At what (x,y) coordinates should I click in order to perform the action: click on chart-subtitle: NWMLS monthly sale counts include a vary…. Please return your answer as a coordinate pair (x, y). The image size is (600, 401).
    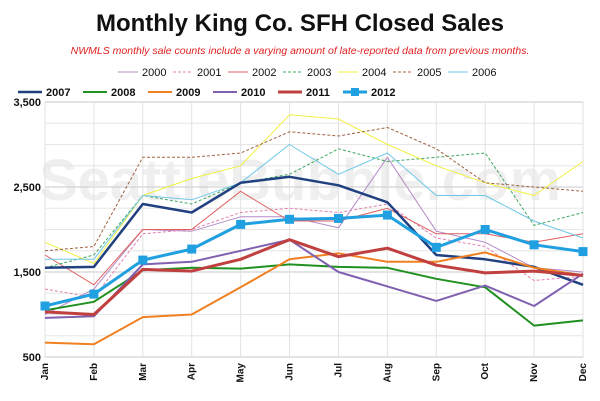
    Looking at the image, I should click on (300, 51).